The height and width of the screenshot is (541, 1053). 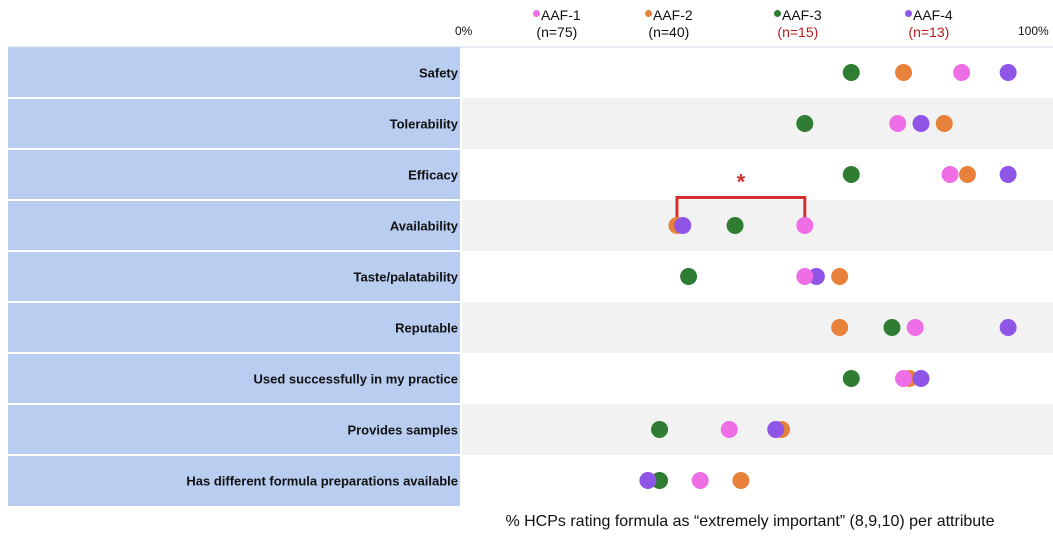 What do you see at coordinates (967, 174) in the screenshot?
I see `point-aaf-2-efficacy` at bounding box center [967, 174].